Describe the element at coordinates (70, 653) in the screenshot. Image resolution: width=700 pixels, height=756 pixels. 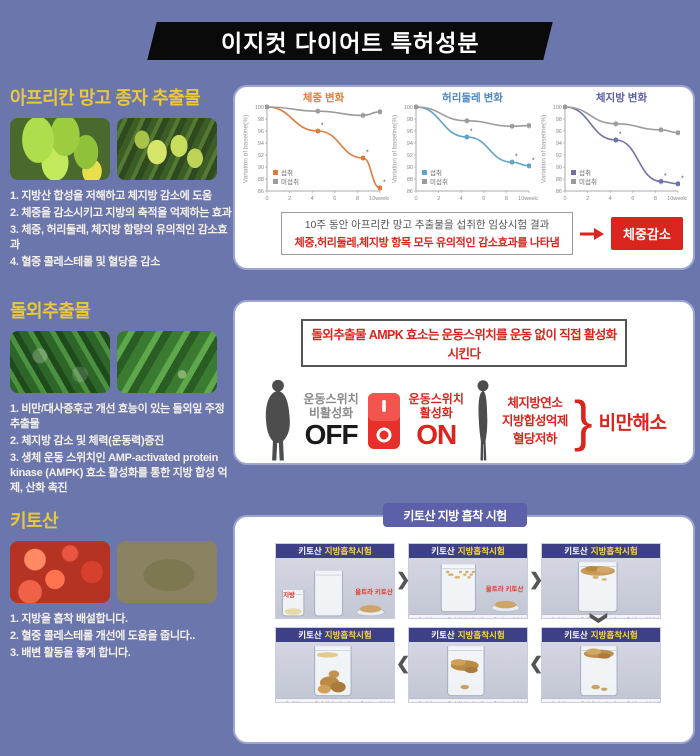
I see `bullet: 3. 배변 활동을 좋게 합니다.` at that location.